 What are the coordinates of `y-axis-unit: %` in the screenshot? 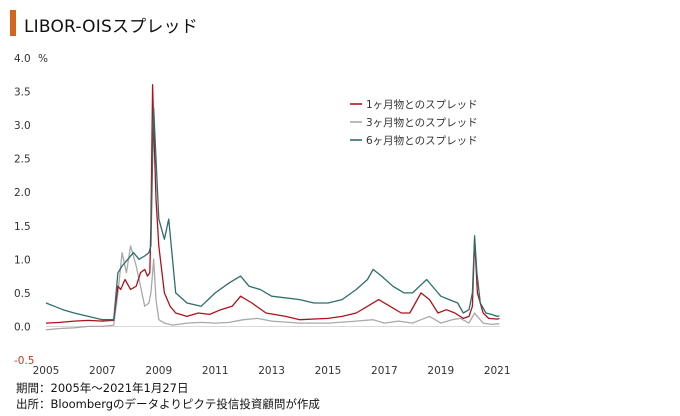 It's located at (43, 59).